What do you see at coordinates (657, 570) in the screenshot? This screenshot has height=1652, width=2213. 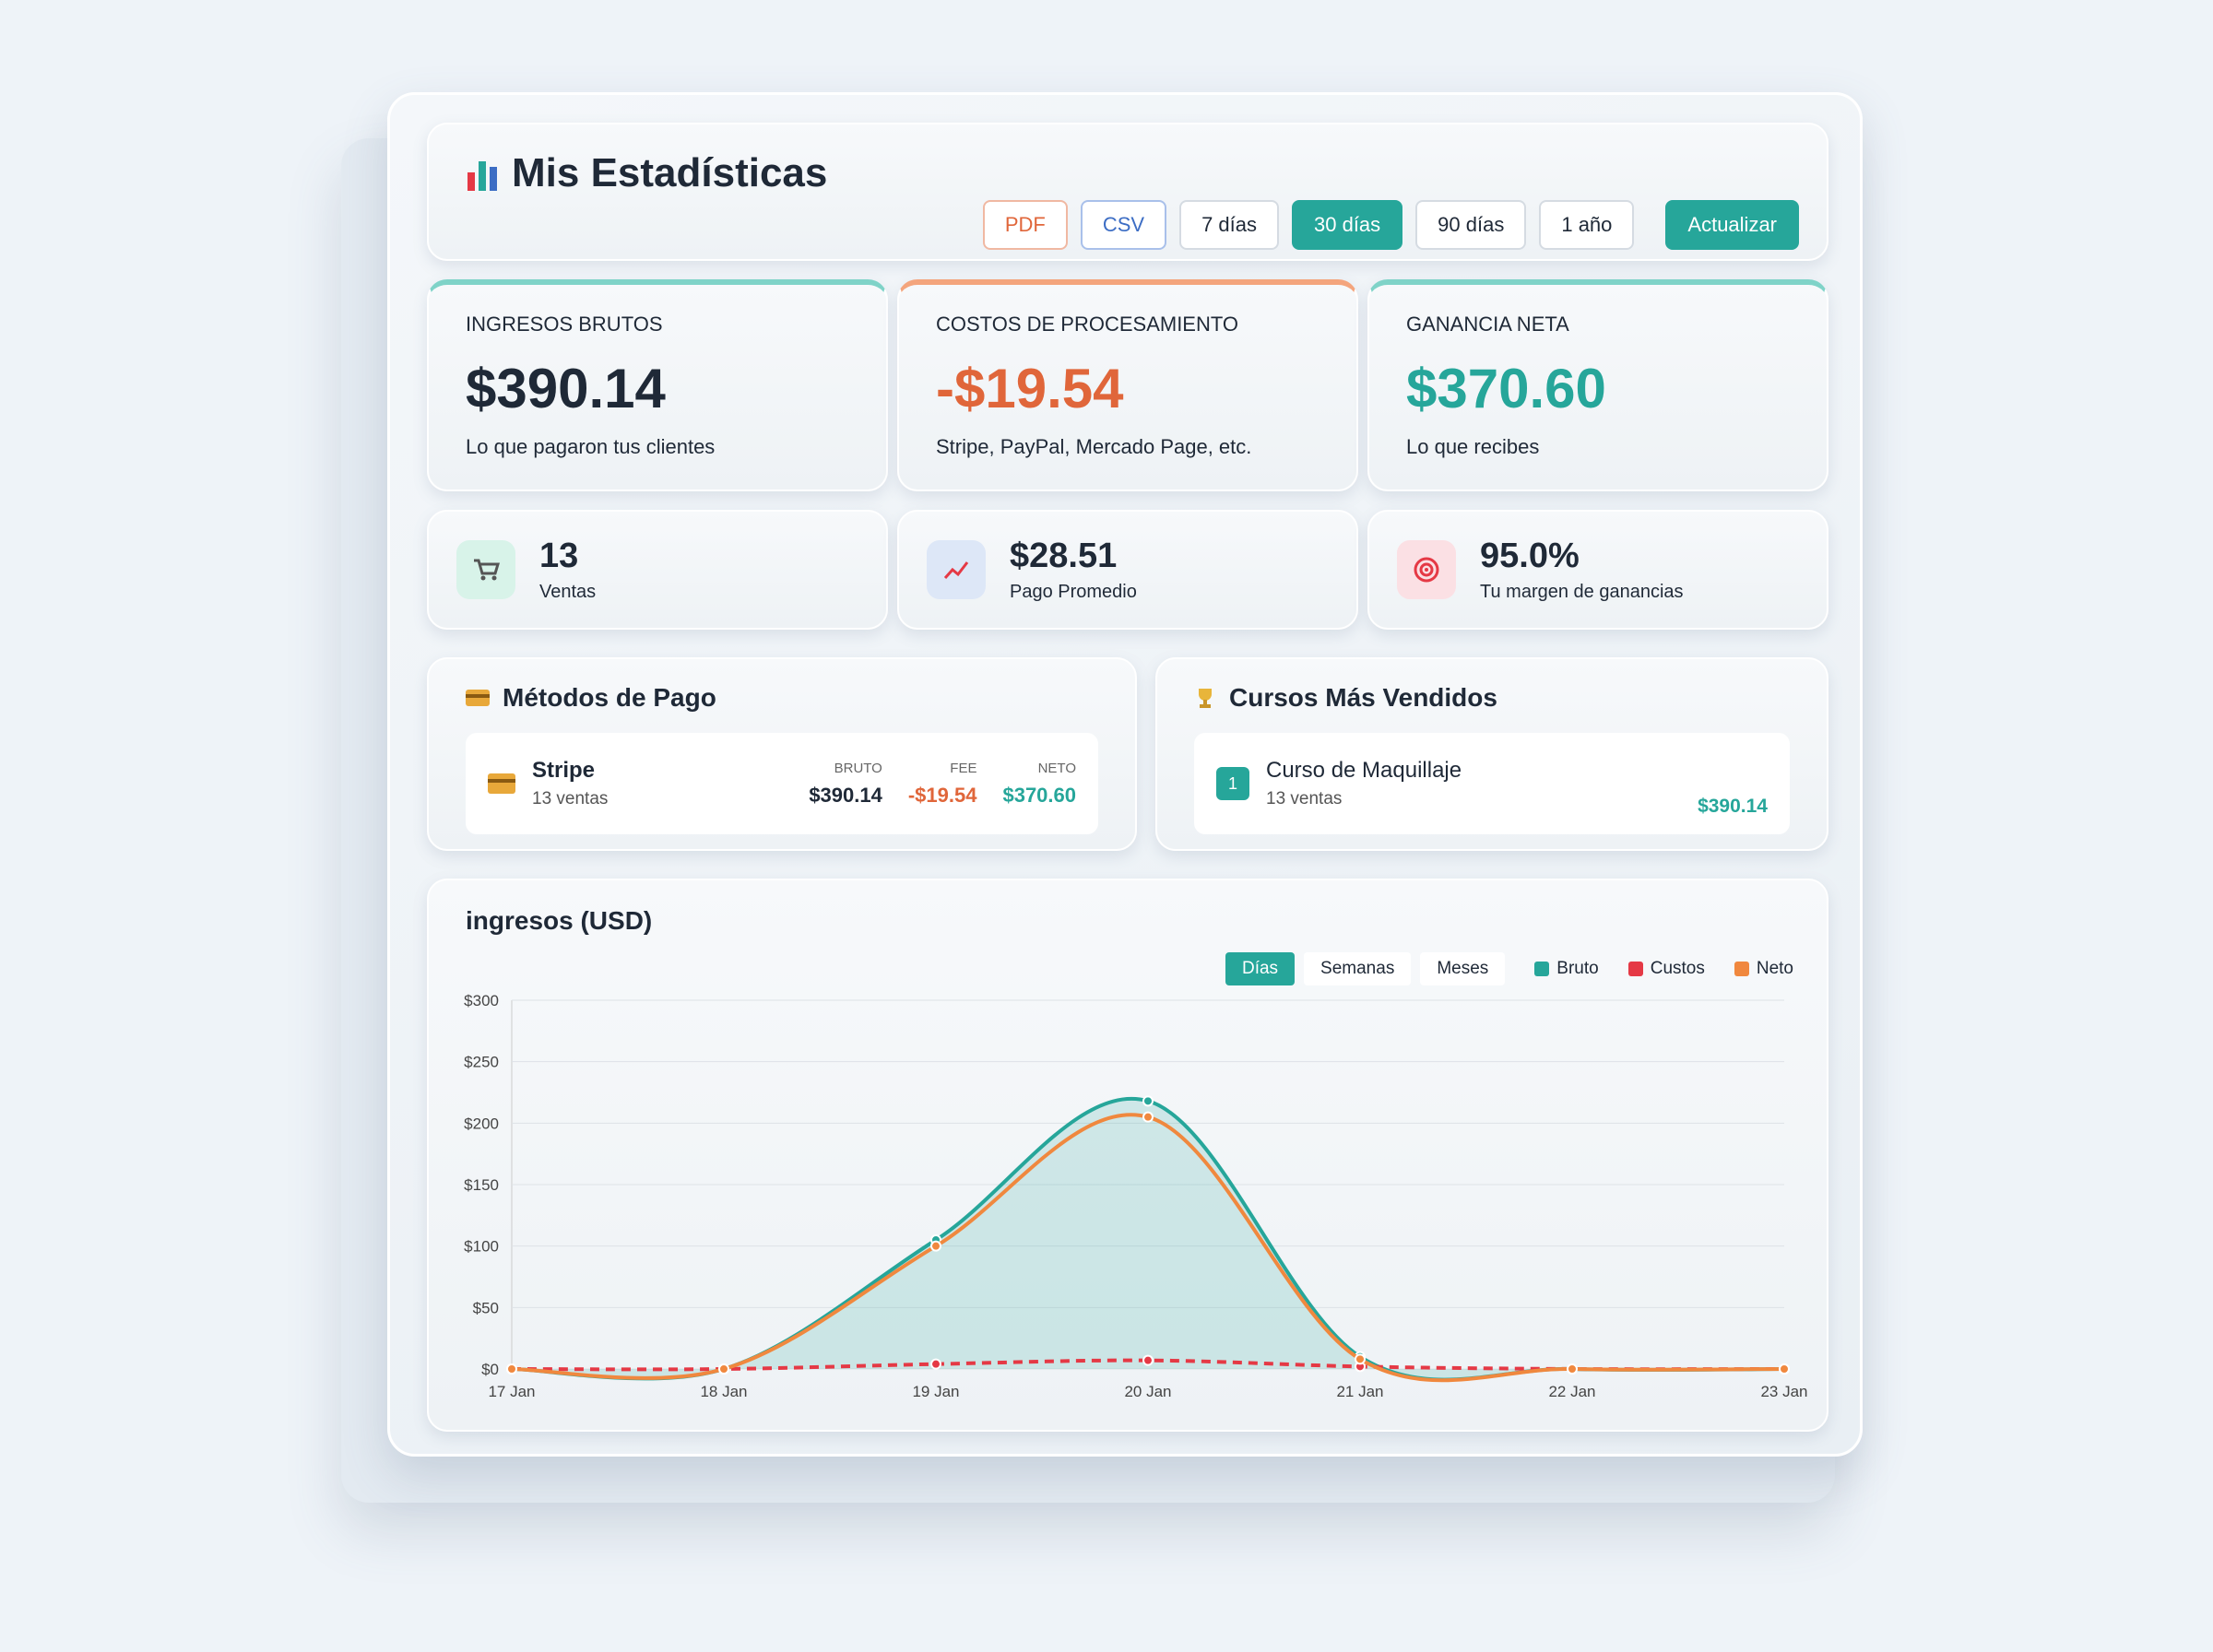 I see `stat-card: 13 Ventas` at bounding box center [657, 570].